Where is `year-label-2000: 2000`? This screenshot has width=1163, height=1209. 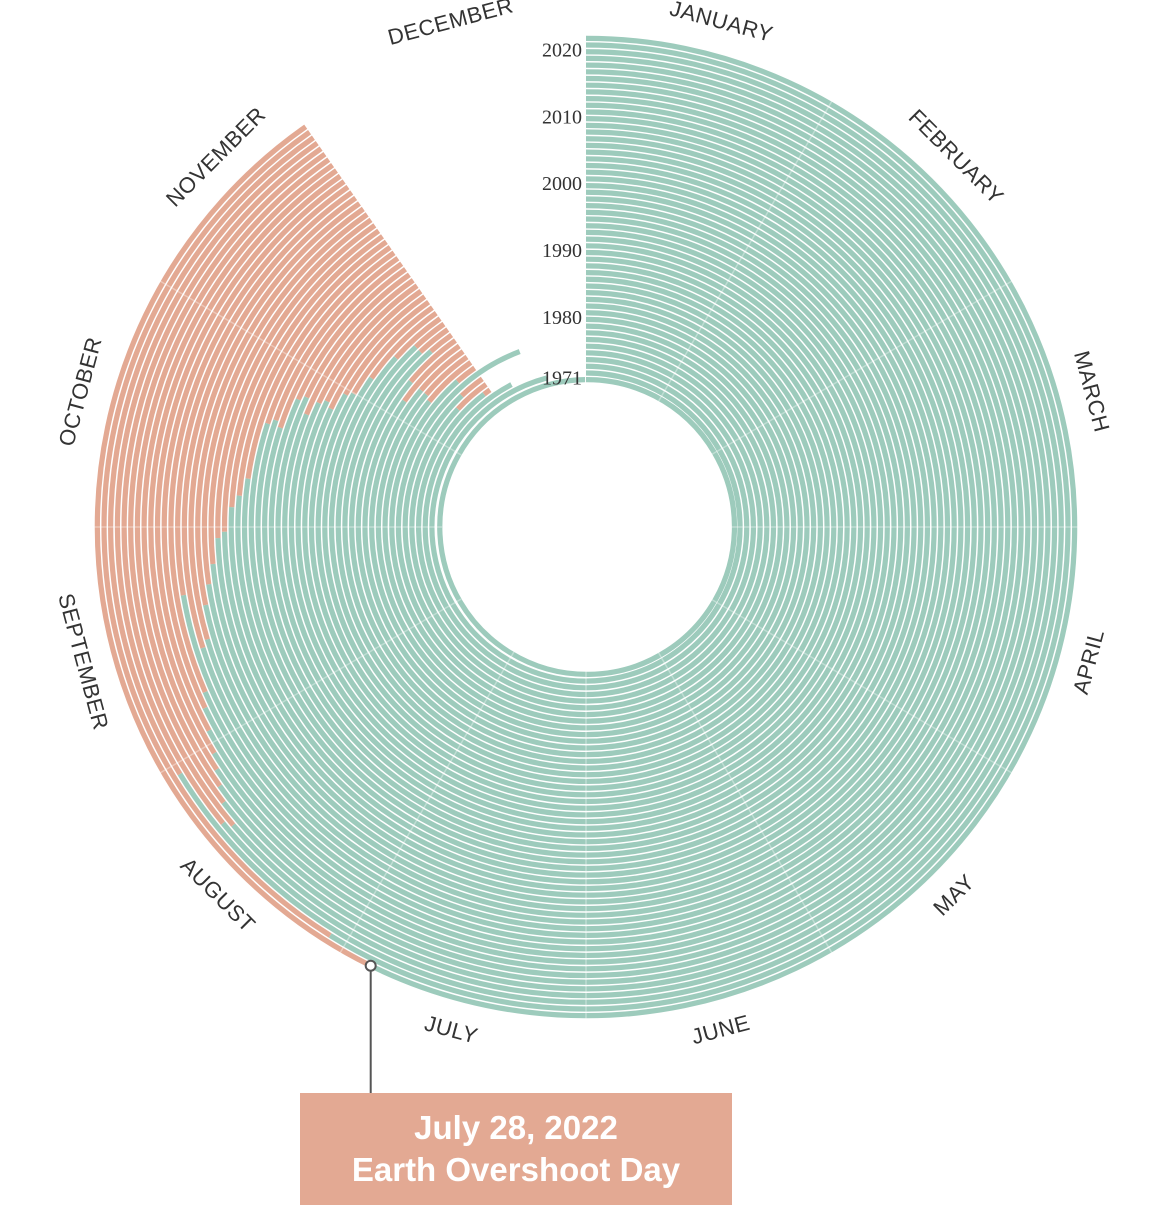 year-label-2000: 2000 is located at coordinates (562, 184).